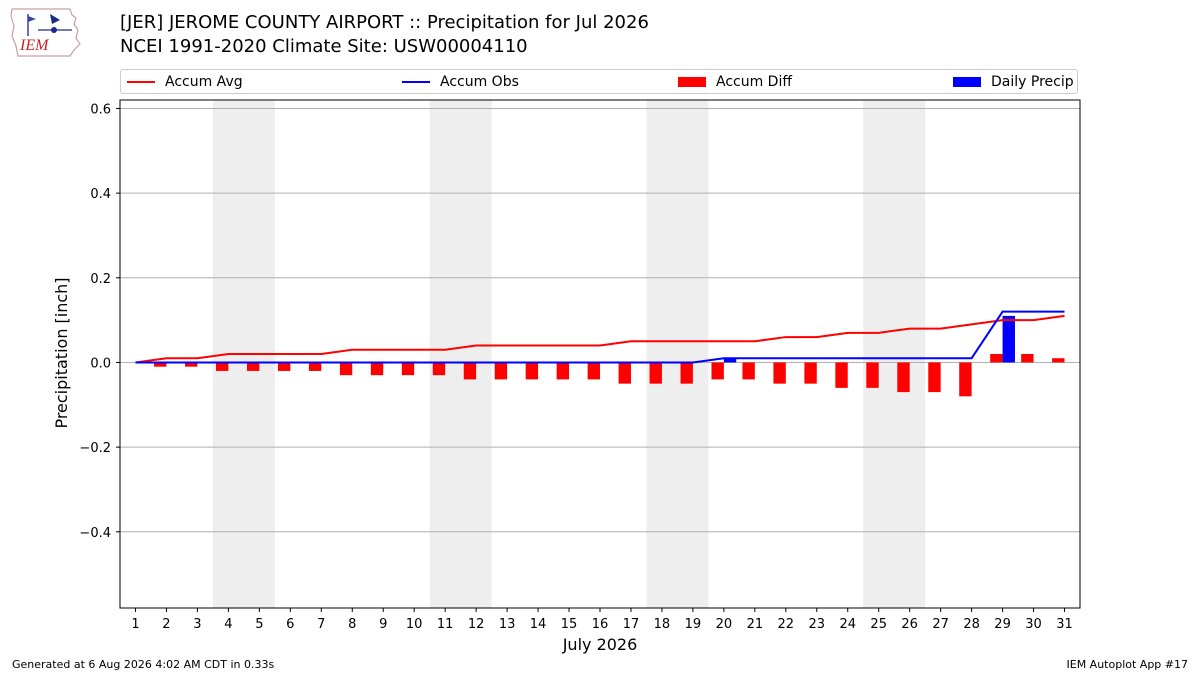 The height and width of the screenshot is (675, 1200). What do you see at coordinates (1032, 82) in the screenshot?
I see `legend-label-daily-precip: Daily Precip` at bounding box center [1032, 82].